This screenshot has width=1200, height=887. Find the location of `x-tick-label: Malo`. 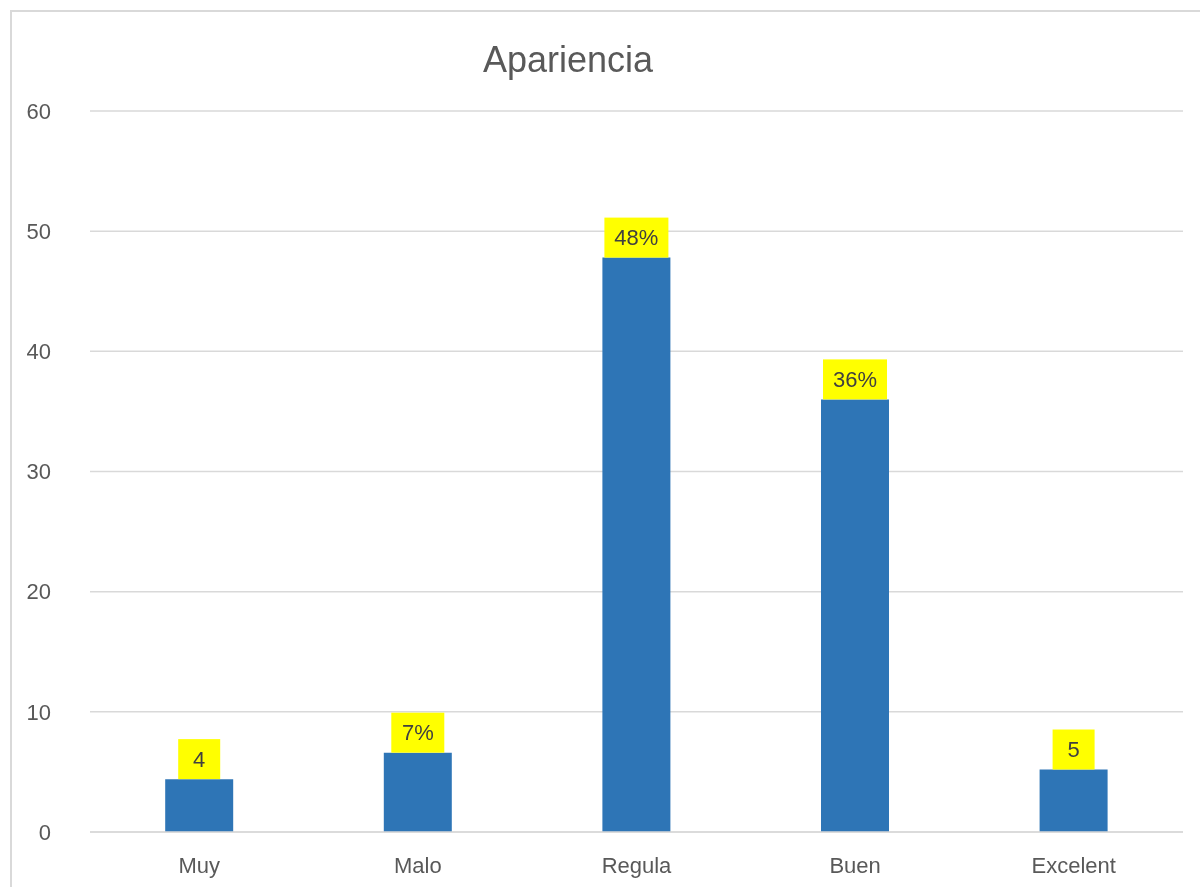

x-tick-label: Malo is located at coordinates (418, 865).